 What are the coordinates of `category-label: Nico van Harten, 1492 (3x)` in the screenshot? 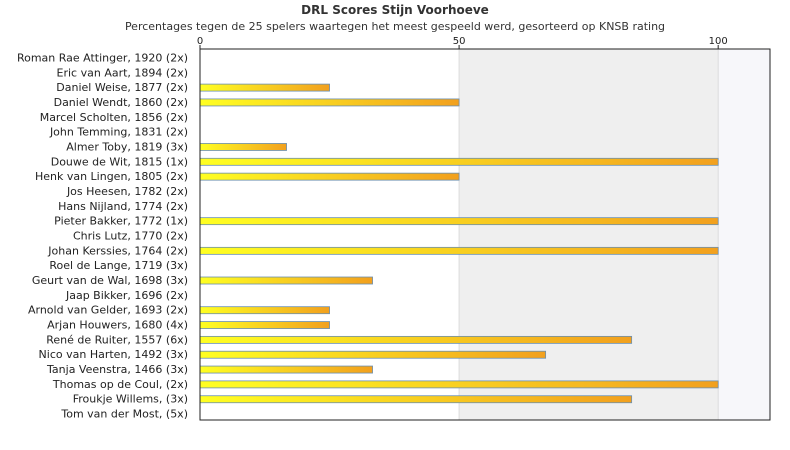 It's located at (113, 354).